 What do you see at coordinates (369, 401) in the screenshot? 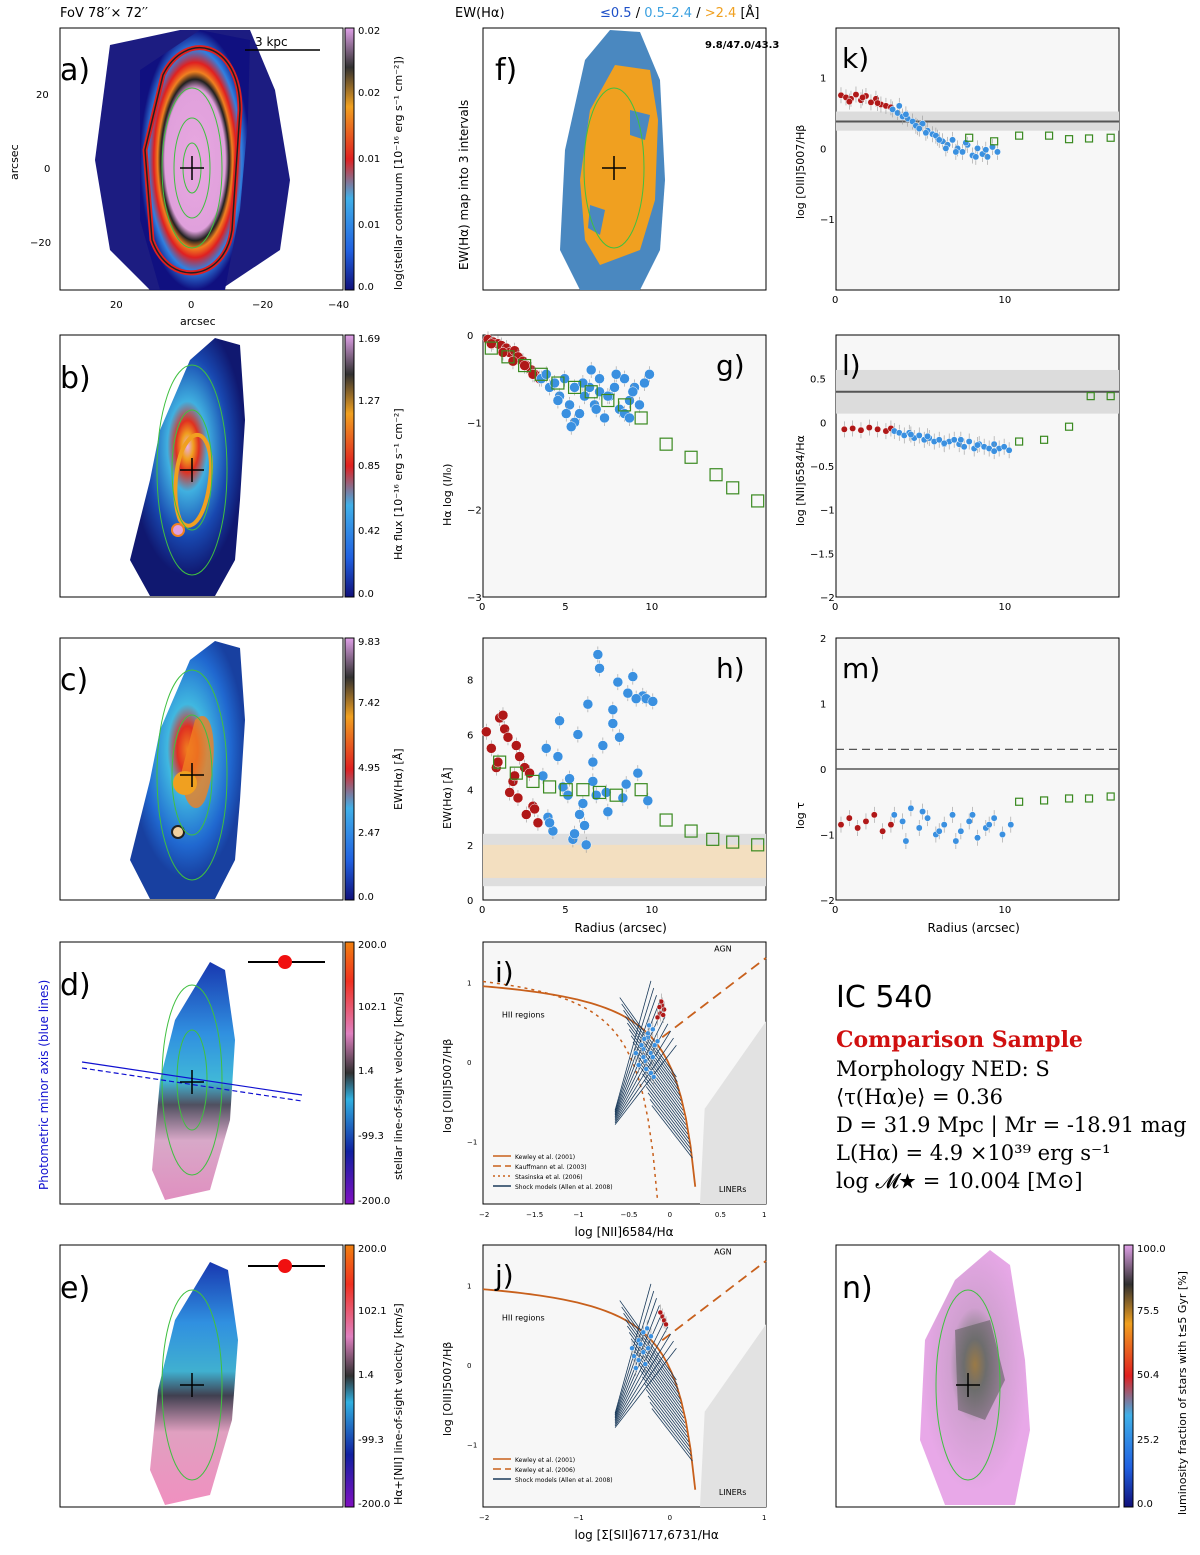
I see `b-cbar-1: 1.27` at bounding box center [369, 401].